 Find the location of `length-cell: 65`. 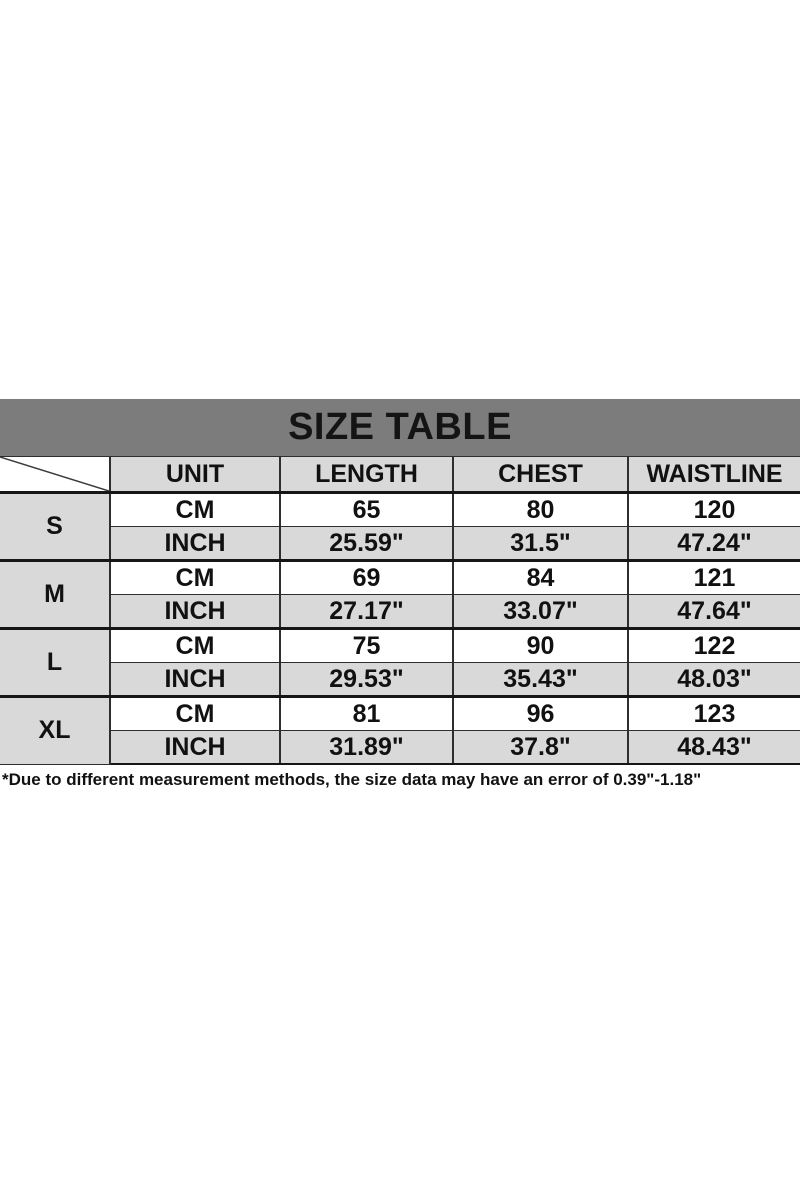

length-cell: 65 is located at coordinates (366, 509).